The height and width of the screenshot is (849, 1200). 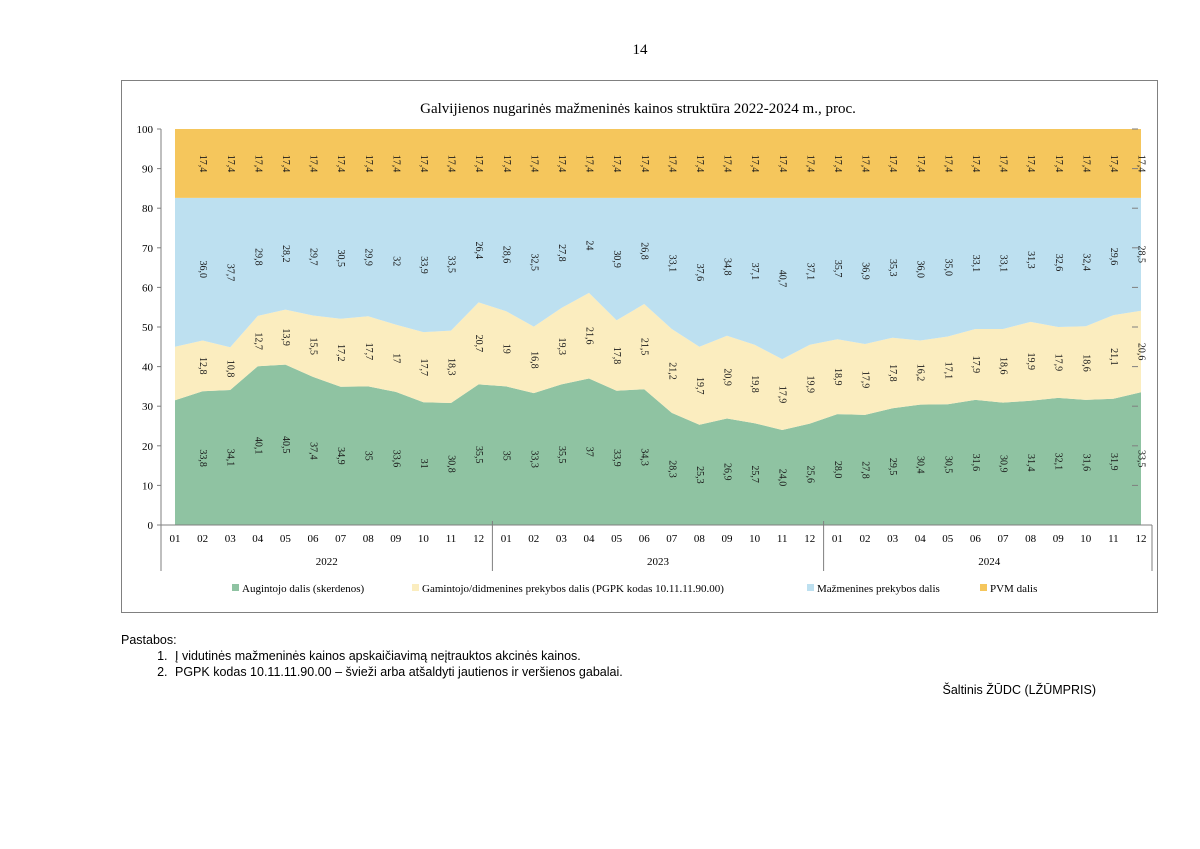 What do you see at coordinates (1113, 539) in the screenshot?
I see `x-tick-label: 11` at bounding box center [1113, 539].